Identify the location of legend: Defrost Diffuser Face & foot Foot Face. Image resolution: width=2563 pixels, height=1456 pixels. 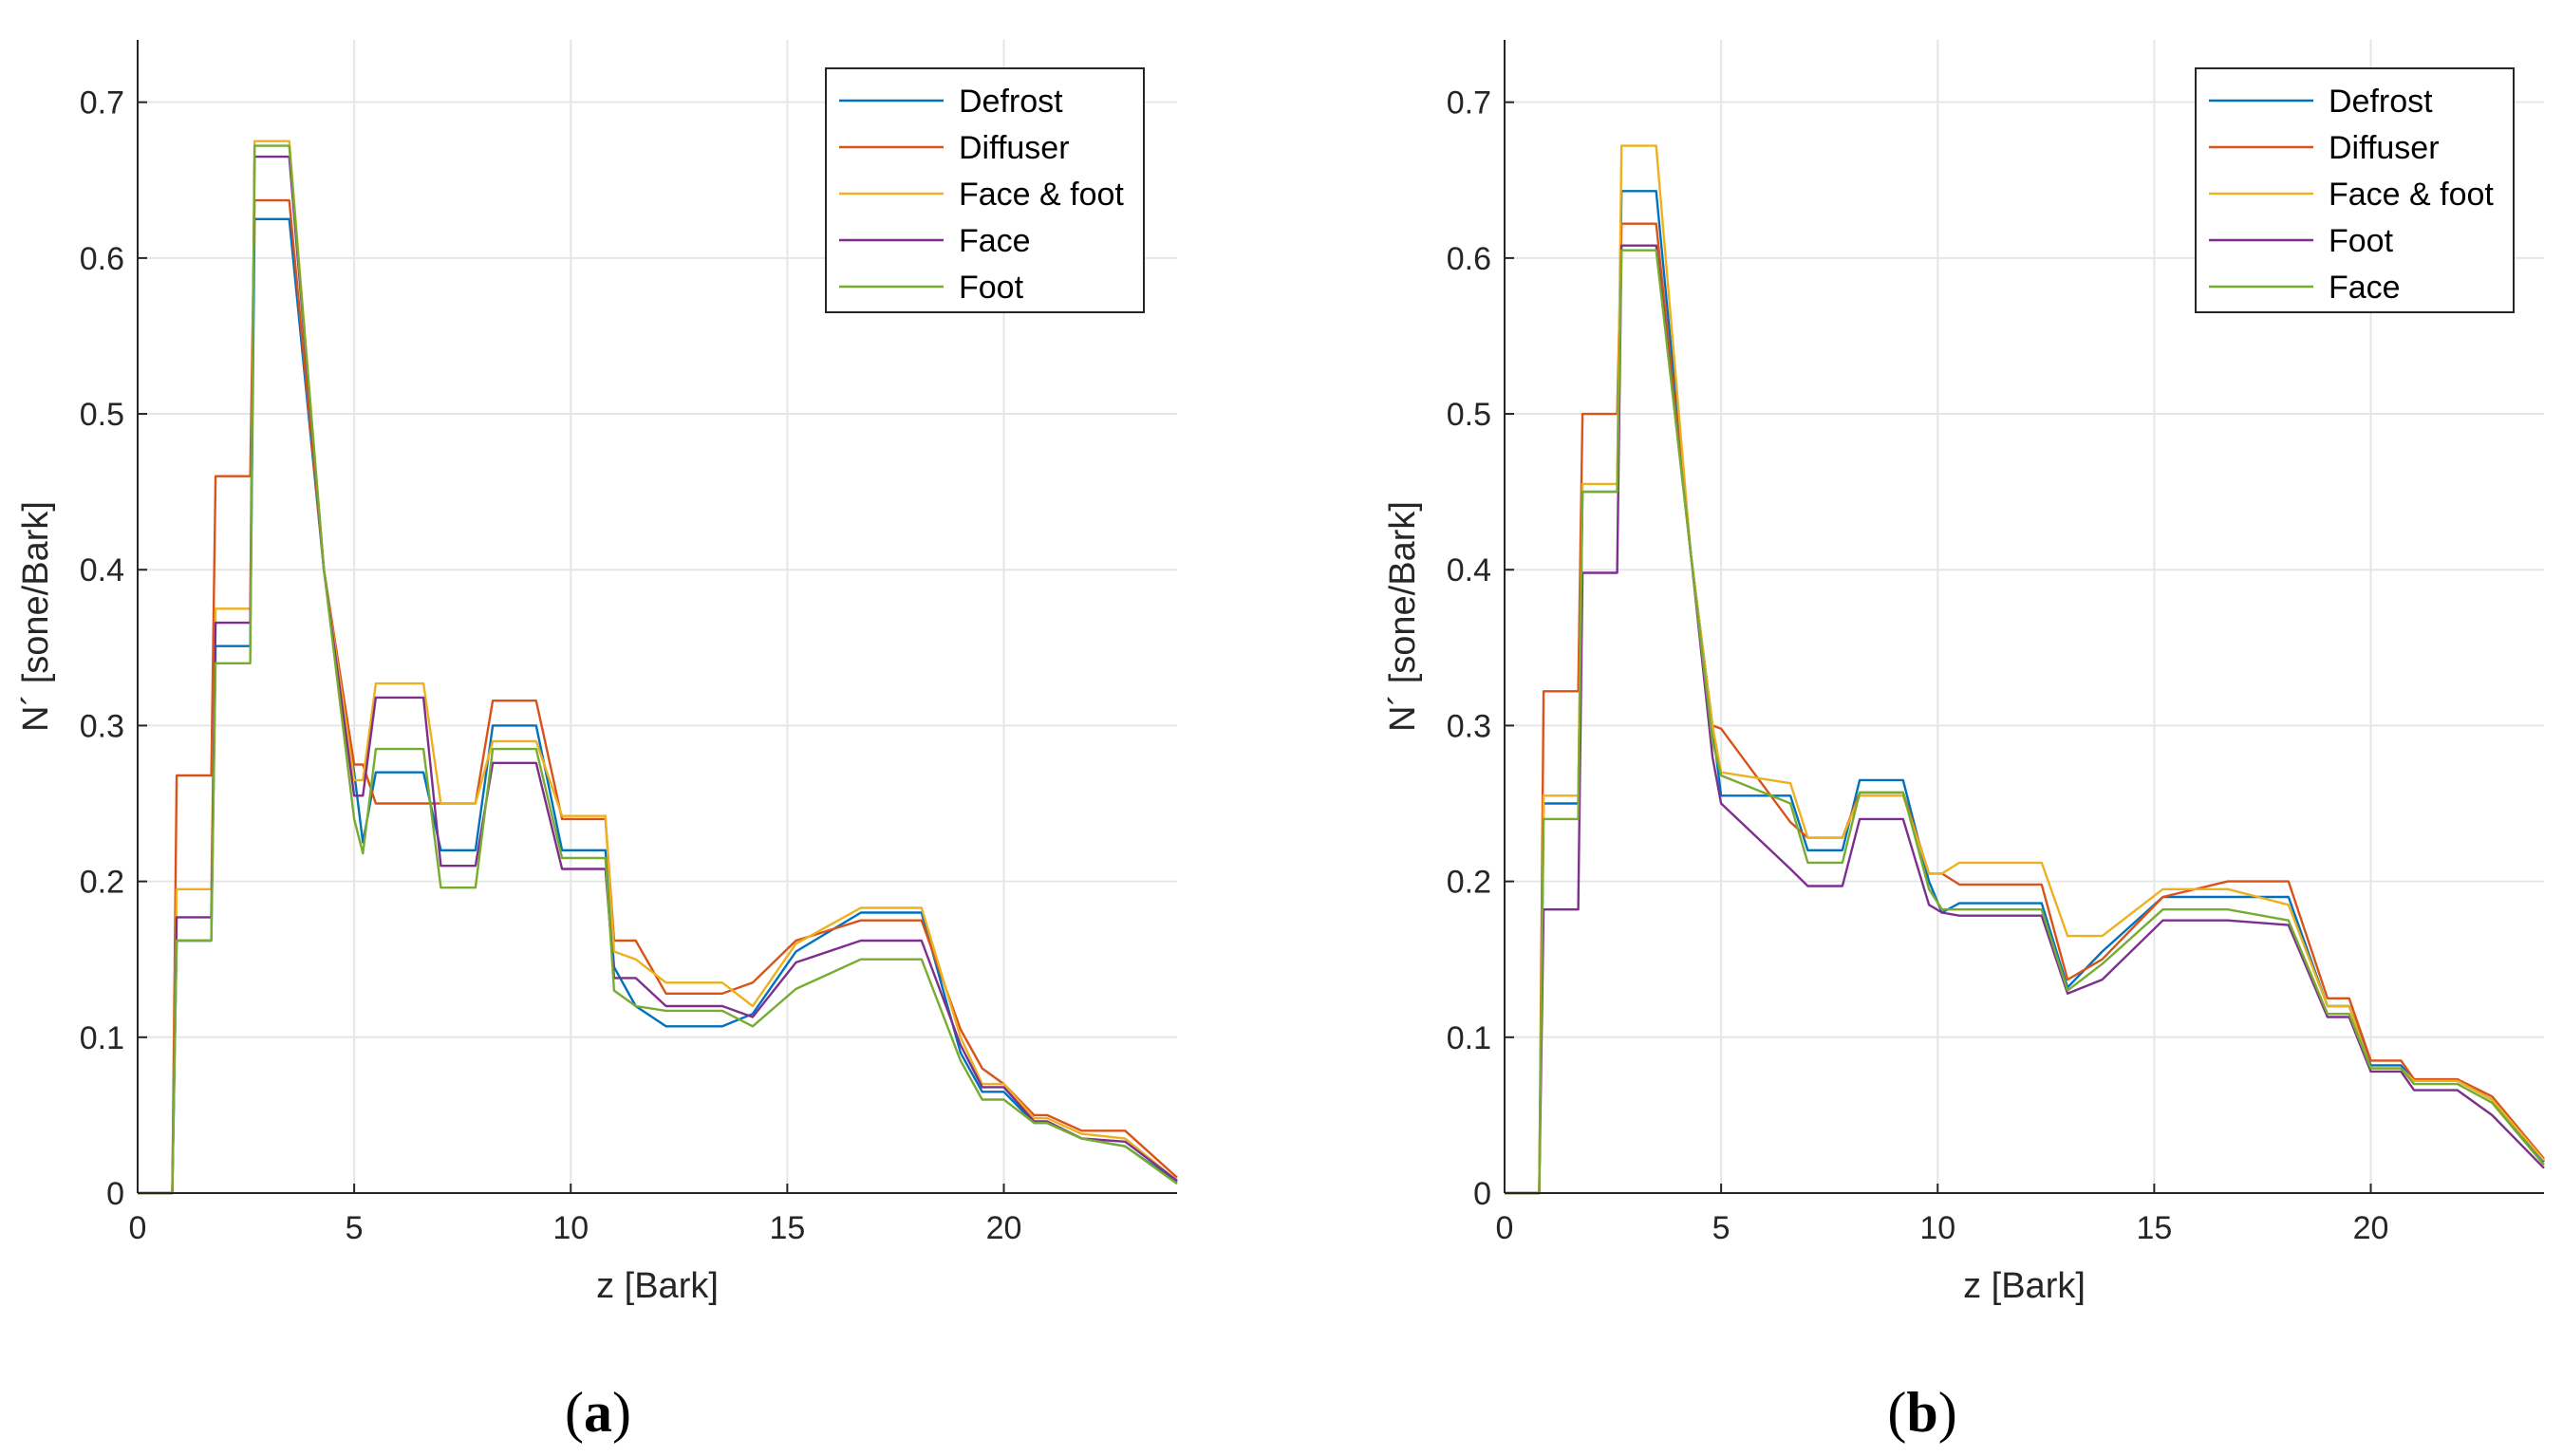
(2355, 190).